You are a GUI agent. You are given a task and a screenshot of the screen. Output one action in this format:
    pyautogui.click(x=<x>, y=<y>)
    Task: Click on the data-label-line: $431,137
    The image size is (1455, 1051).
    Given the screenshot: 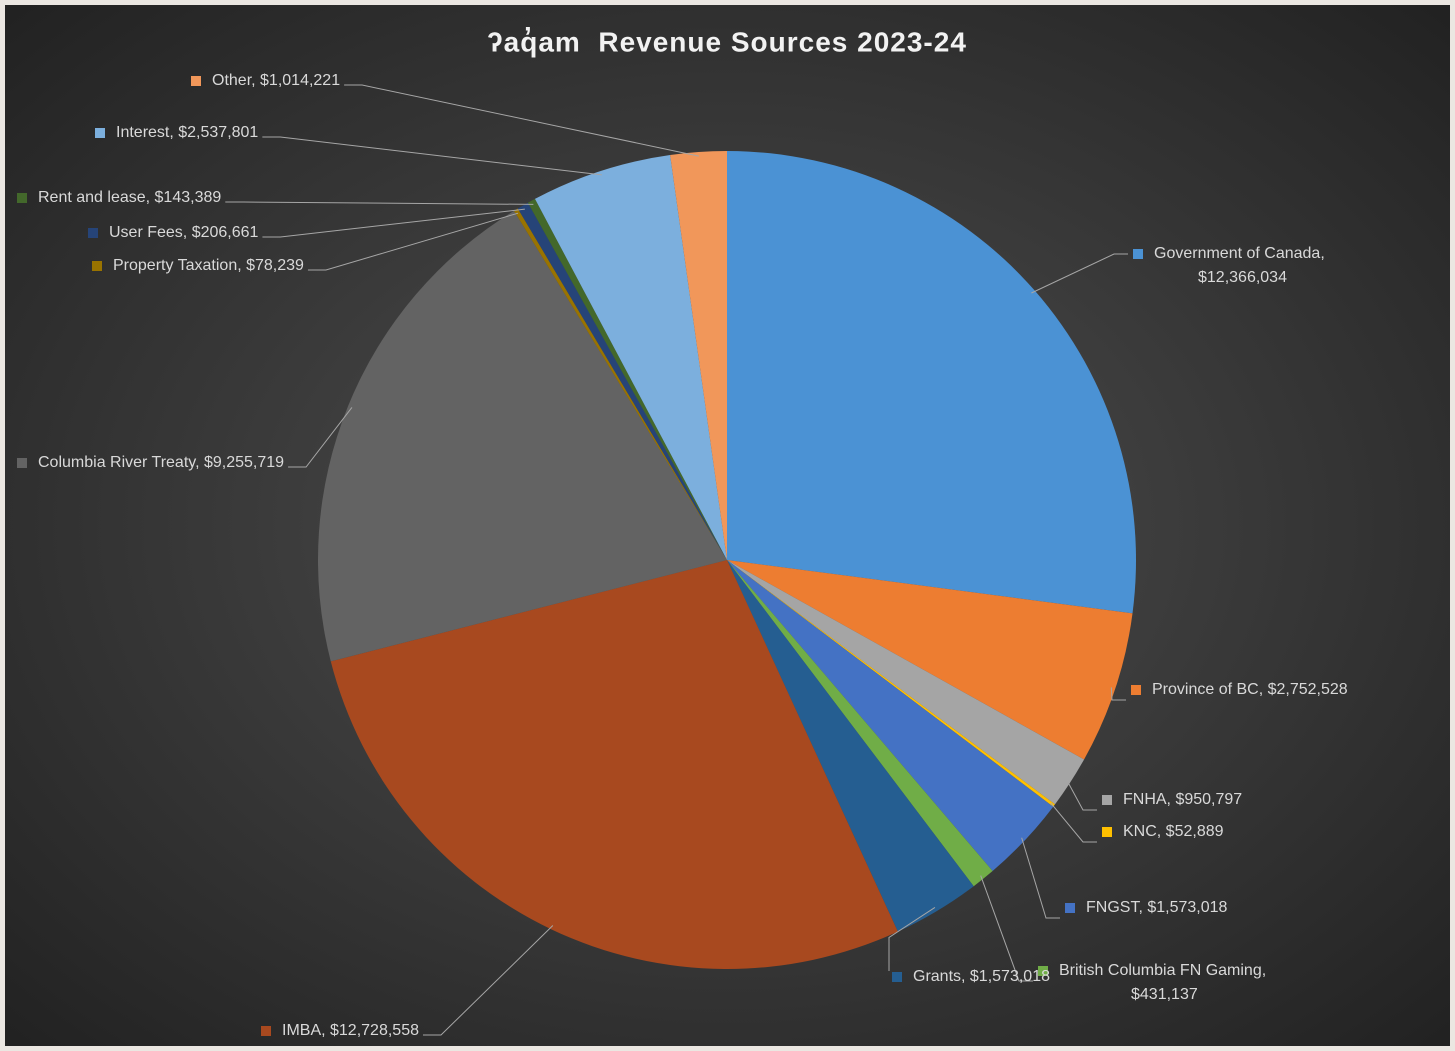 What is the action you would take?
    pyautogui.click(x=1164, y=994)
    